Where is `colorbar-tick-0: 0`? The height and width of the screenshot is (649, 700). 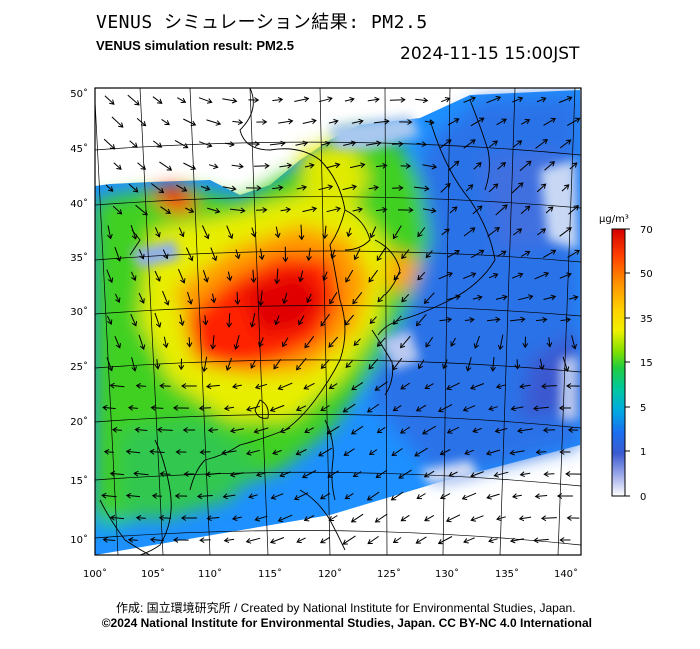 colorbar-tick-0: 0 is located at coordinates (643, 497).